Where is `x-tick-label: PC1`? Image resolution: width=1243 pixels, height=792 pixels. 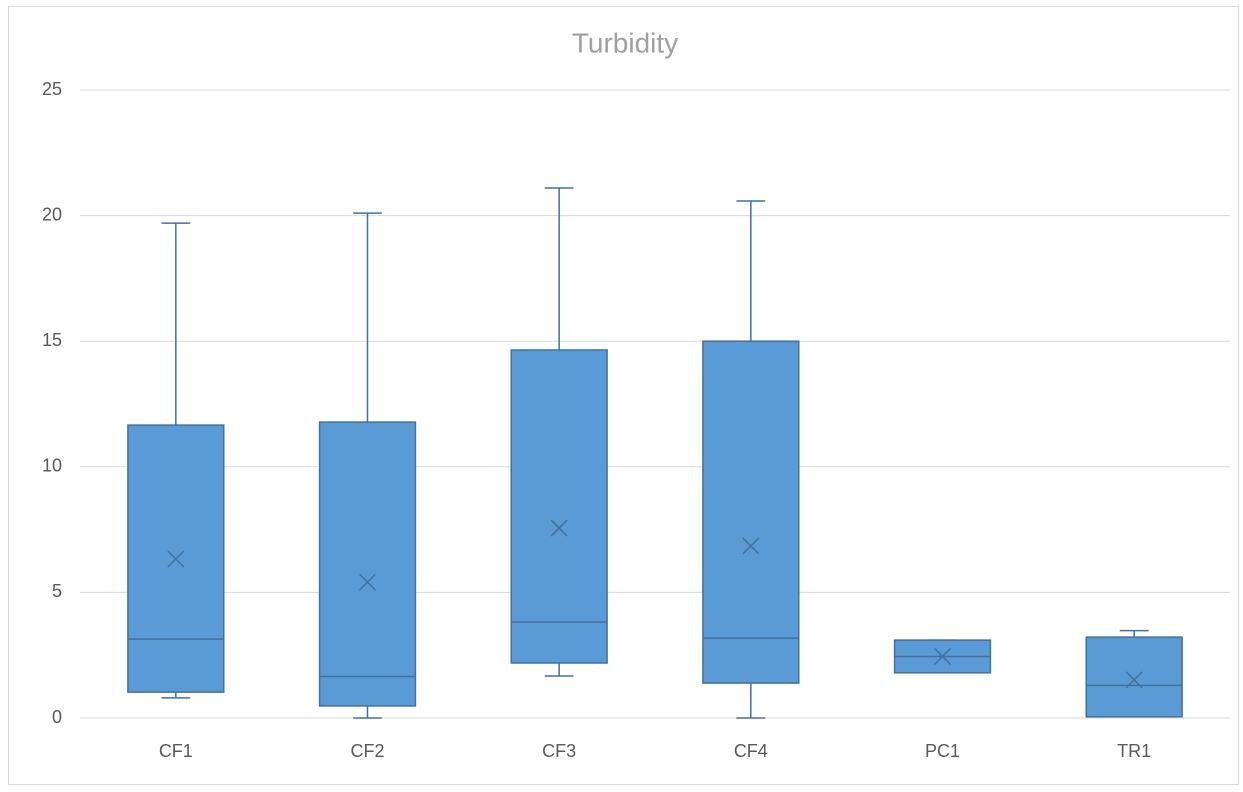
x-tick-label: PC1 is located at coordinates (942, 751).